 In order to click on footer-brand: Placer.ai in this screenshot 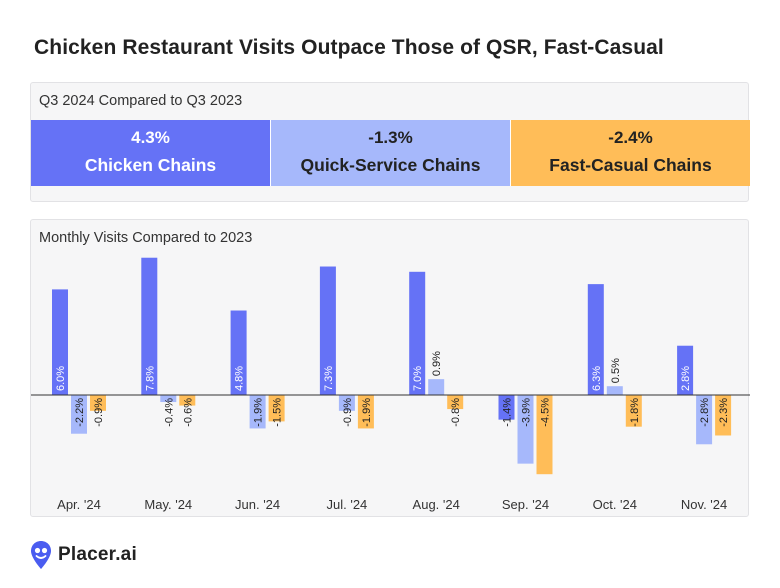, I will do `click(83, 555)`.